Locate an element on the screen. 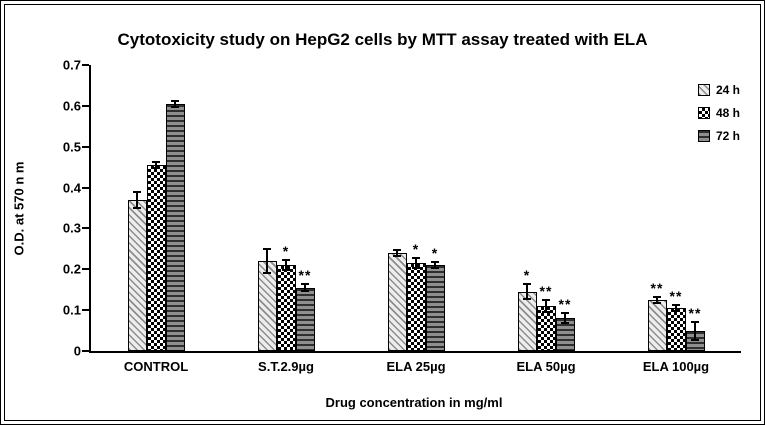  bar-48h-ELA100µg is located at coordinates (676, 329).